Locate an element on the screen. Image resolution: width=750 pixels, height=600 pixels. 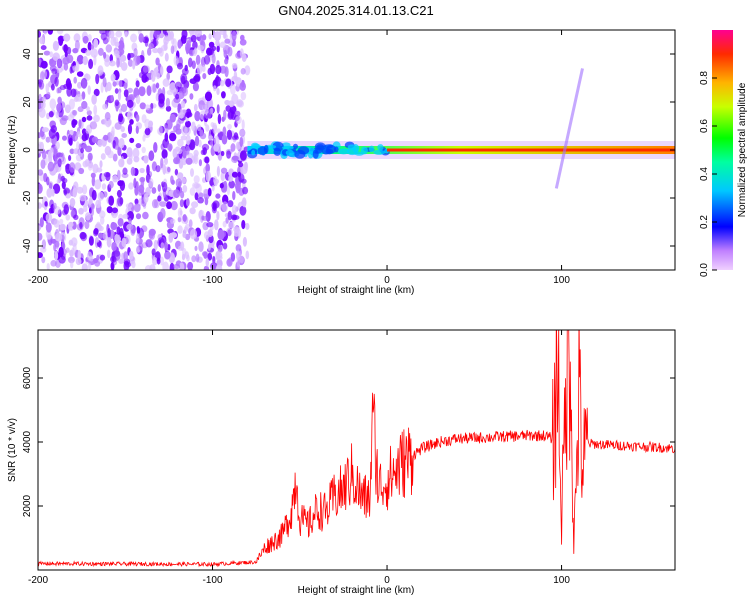
spectrogram-y-label: Frequency (Hz) is located at coordinates (12, 150).